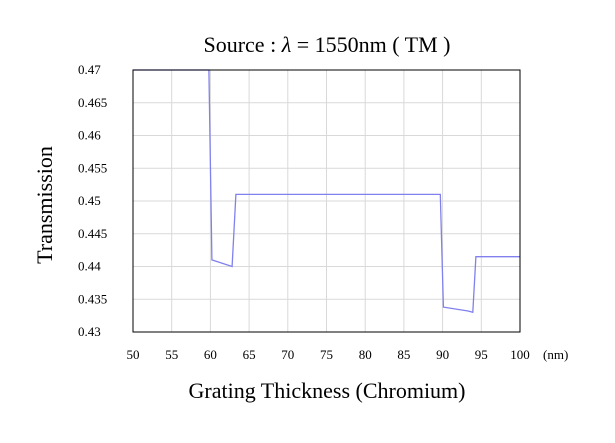 The image size is (615, 443). I want to click on y-tick-label: 0.46, so click(89, 135).